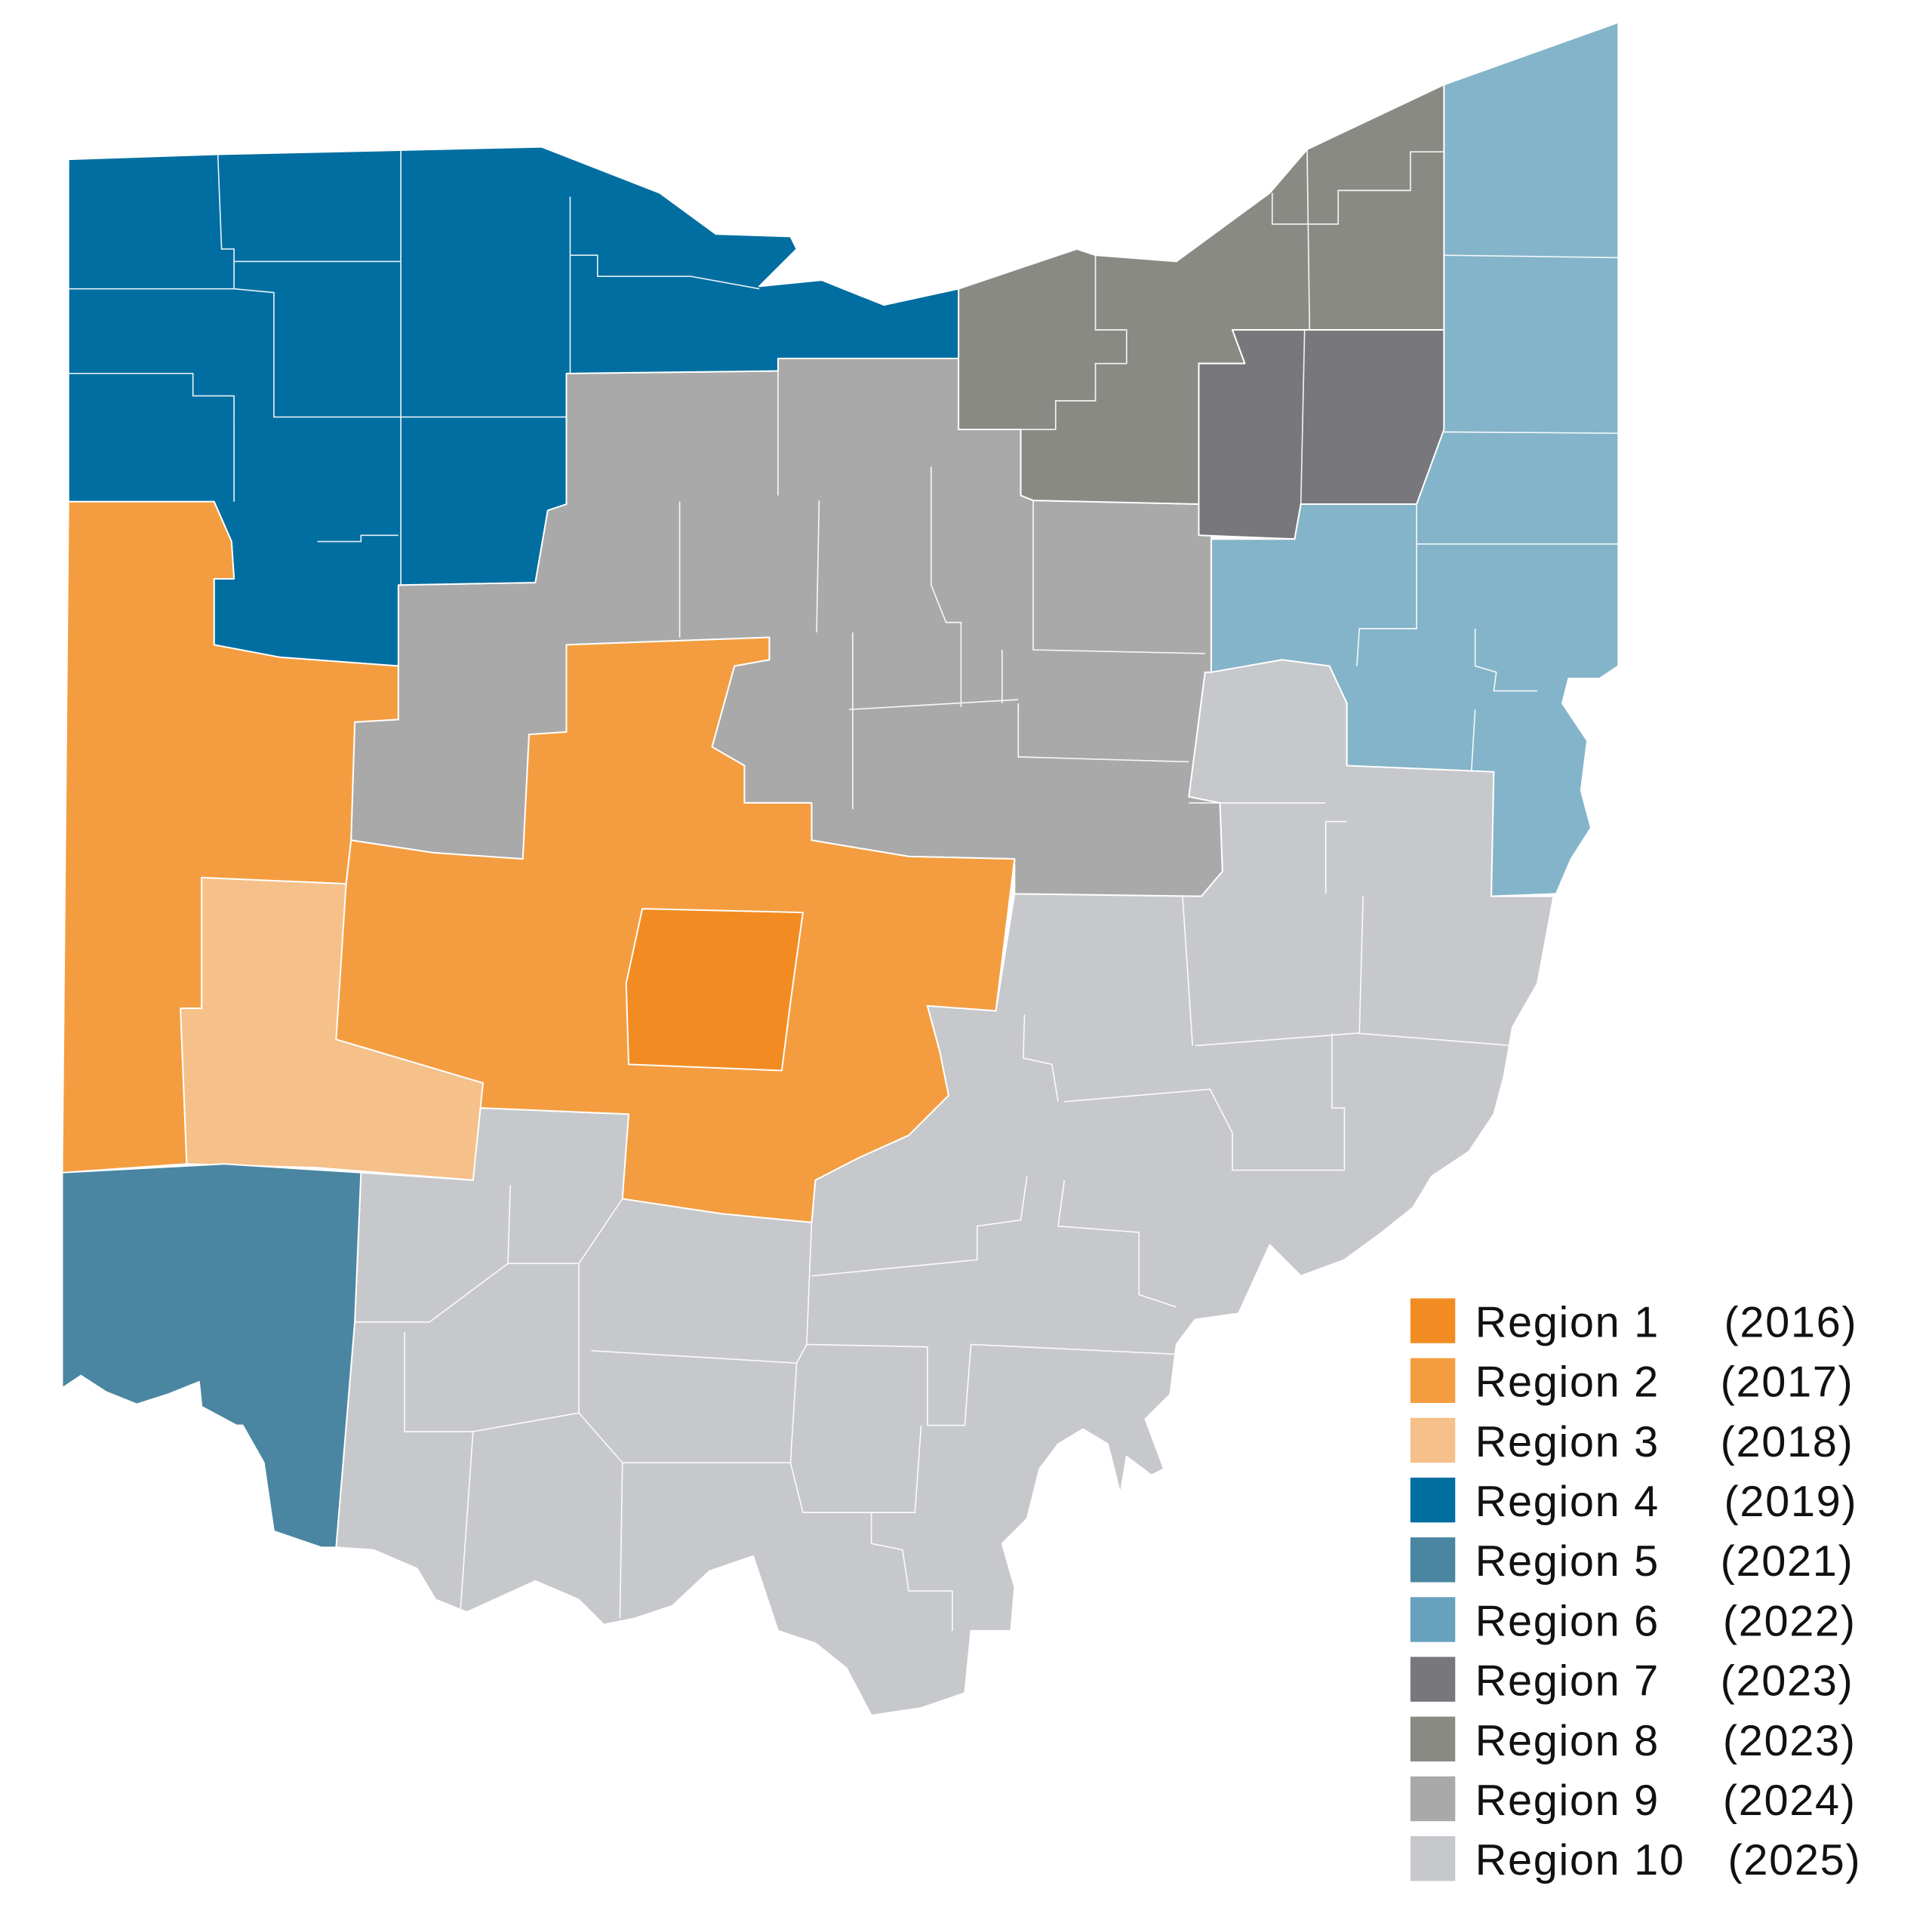 The image size is (1932, 1932). I want to click on legend-item: Region 9 (2024), so click(1633, 1800).